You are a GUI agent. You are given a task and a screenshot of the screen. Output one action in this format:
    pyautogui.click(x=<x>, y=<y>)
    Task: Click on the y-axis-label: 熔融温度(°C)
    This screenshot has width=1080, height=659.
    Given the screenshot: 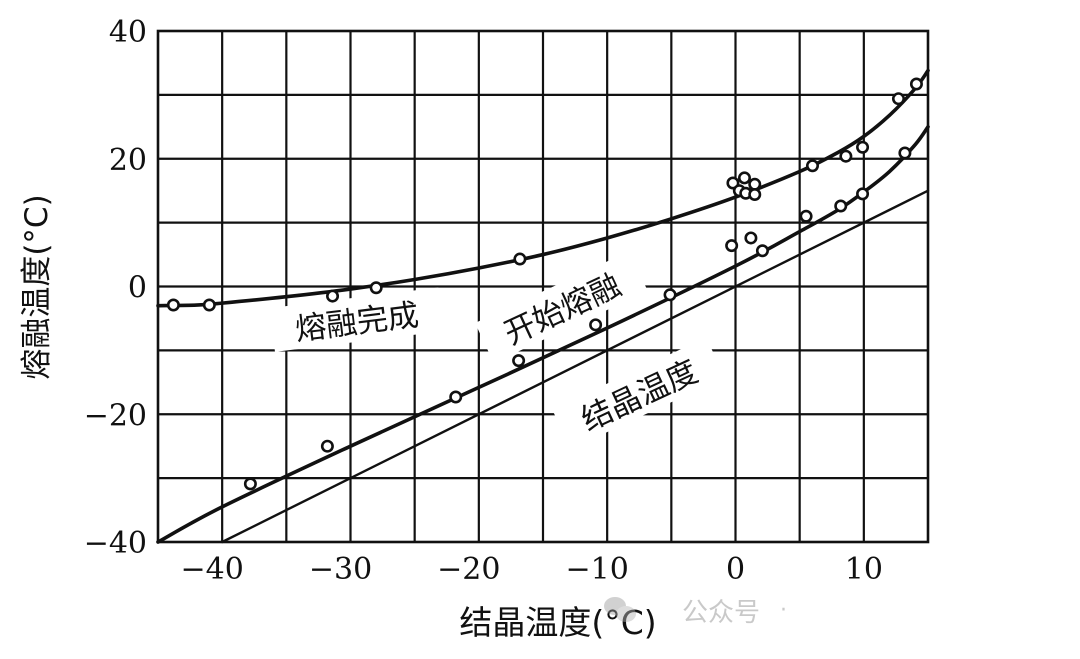 What is the action you would take?
    pyautogui.click(x=37, y=286)
    